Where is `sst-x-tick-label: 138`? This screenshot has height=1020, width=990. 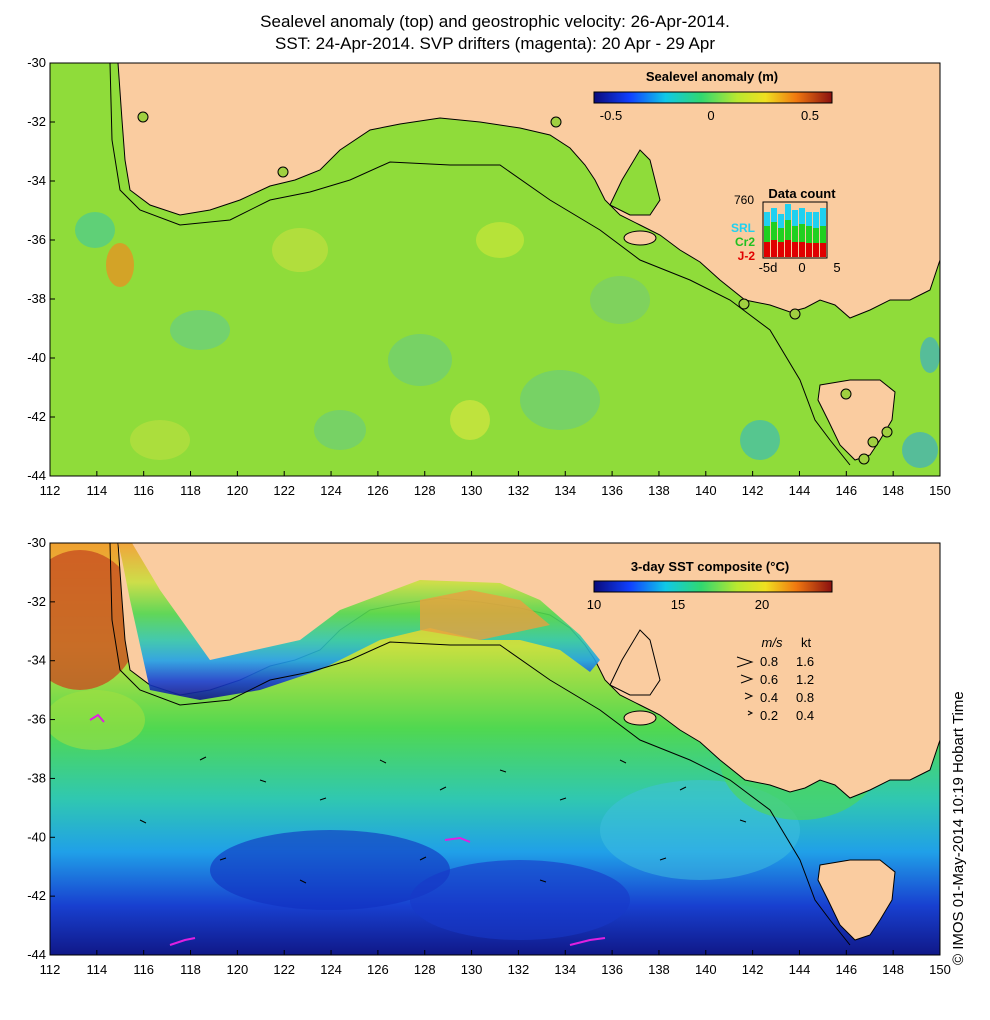
sst-x-tick-label: 138 is located at coordinates (659, 969).